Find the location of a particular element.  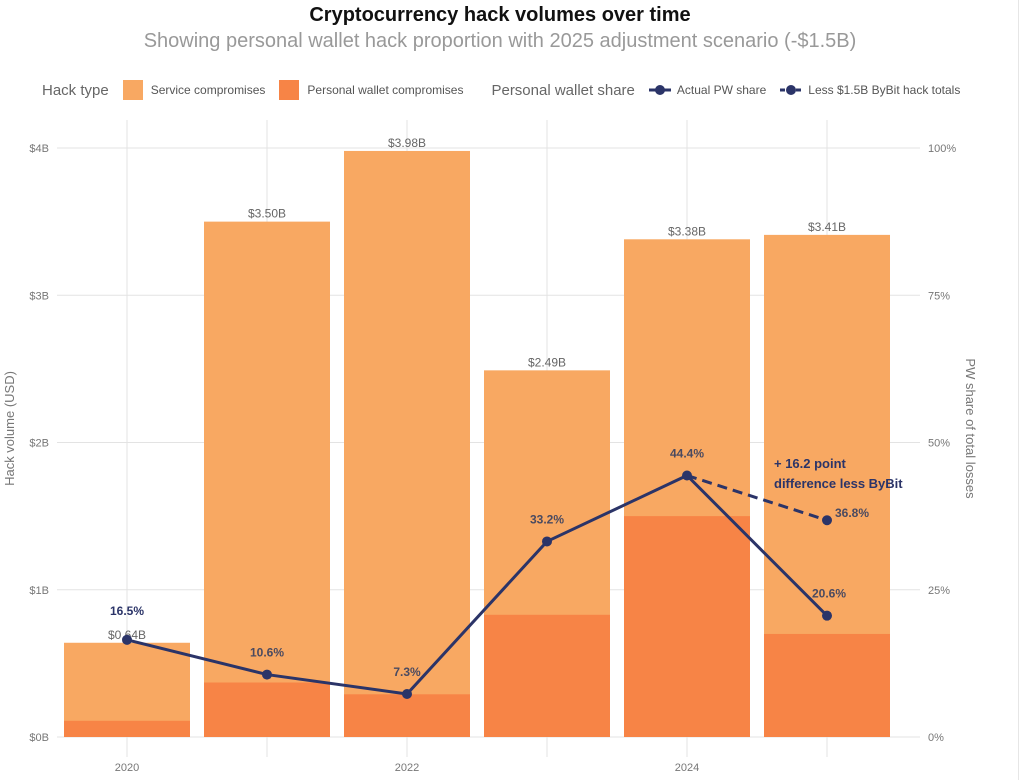

pw-share-label: 16.5% is located at coordinates (127, 611).